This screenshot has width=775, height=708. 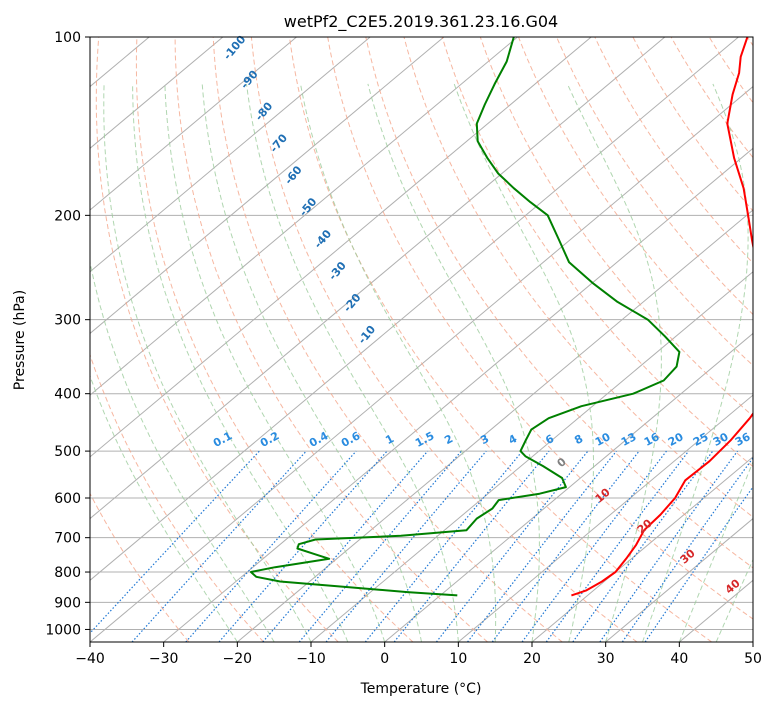 What do you see at coordinates (164, 659) in the screenshot?
I see `x-tick-label: −30` at bounding box center [164, 659].